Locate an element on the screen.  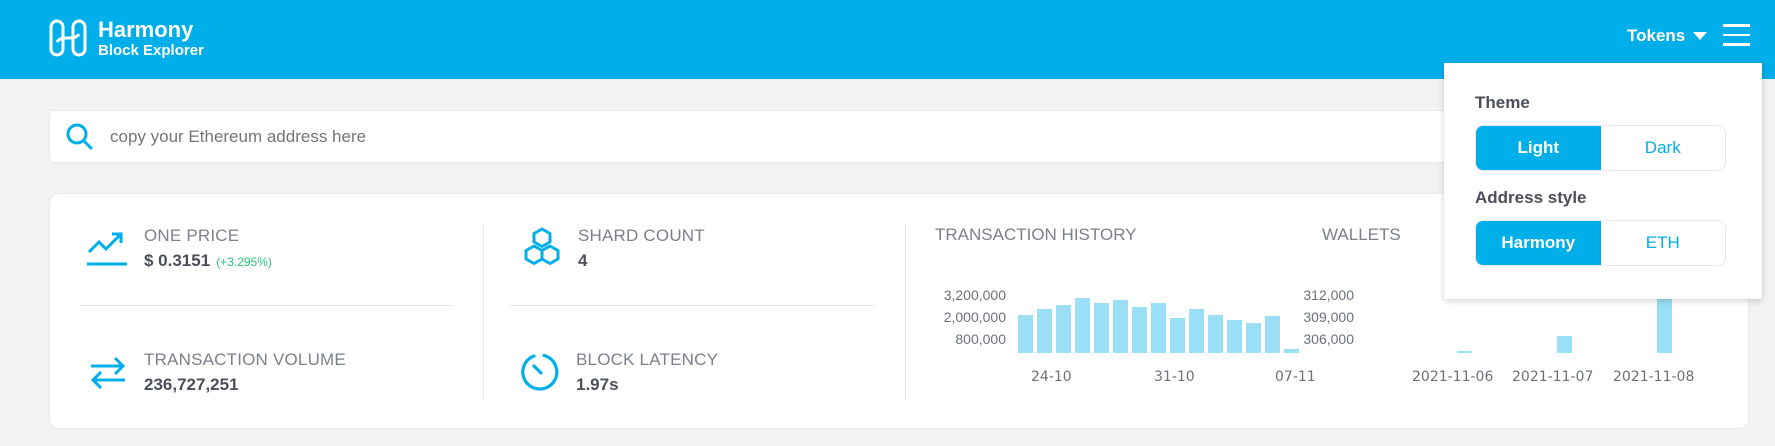
x-tick: 07-11 is located at coordinates (1295, 377).